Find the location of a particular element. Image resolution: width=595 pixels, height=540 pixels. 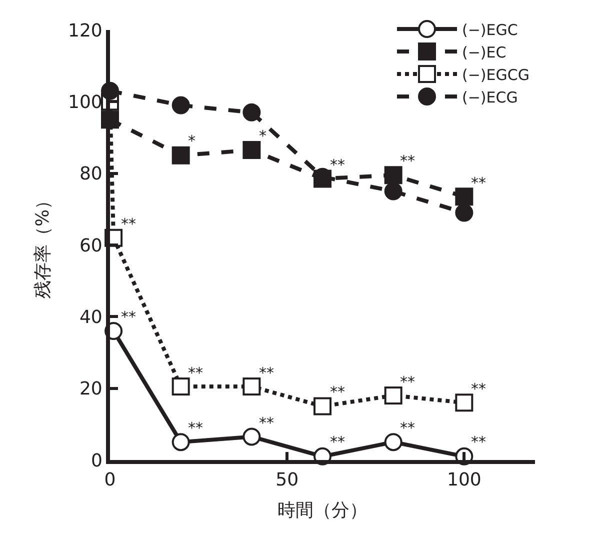

y-tick-label: 80 is located at coordinates (90, 174).